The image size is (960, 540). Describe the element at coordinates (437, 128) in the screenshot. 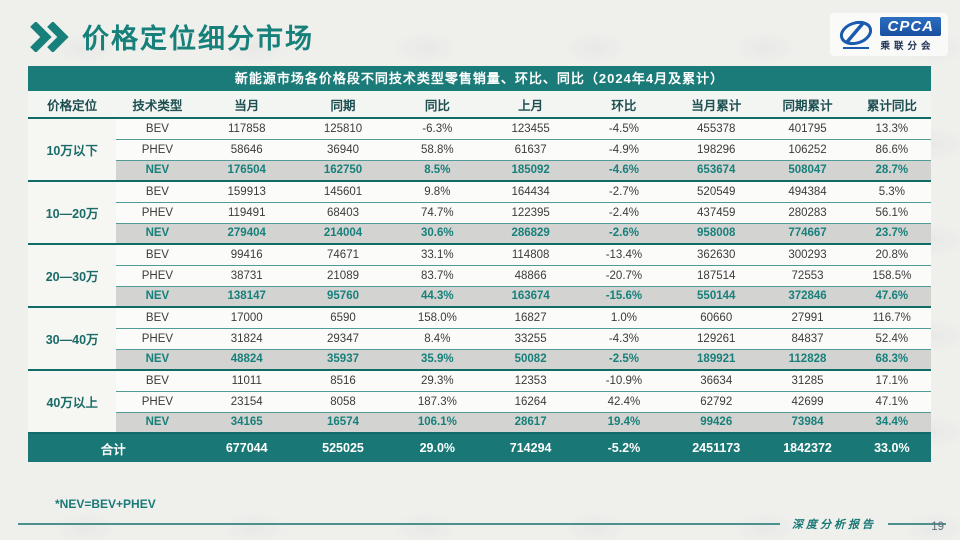

I see `value-cell: -6.3%` at that location.